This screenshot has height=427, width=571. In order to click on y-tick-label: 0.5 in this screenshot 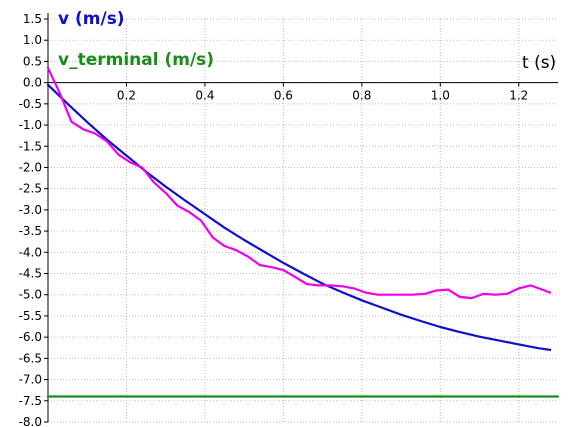, I will do `click(32, 61)`.